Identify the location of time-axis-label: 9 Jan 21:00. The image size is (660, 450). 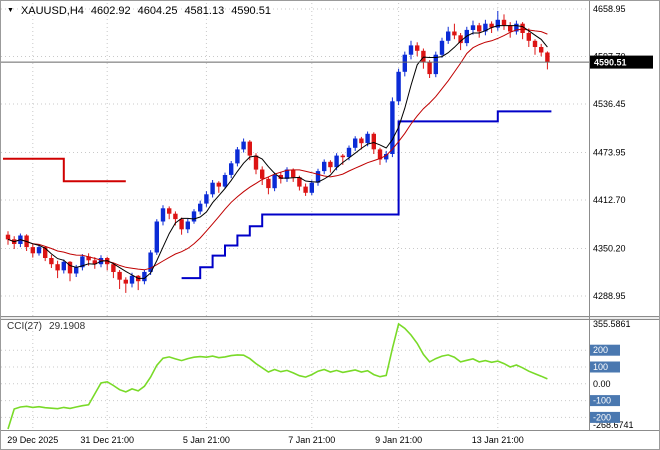
(398, 440).